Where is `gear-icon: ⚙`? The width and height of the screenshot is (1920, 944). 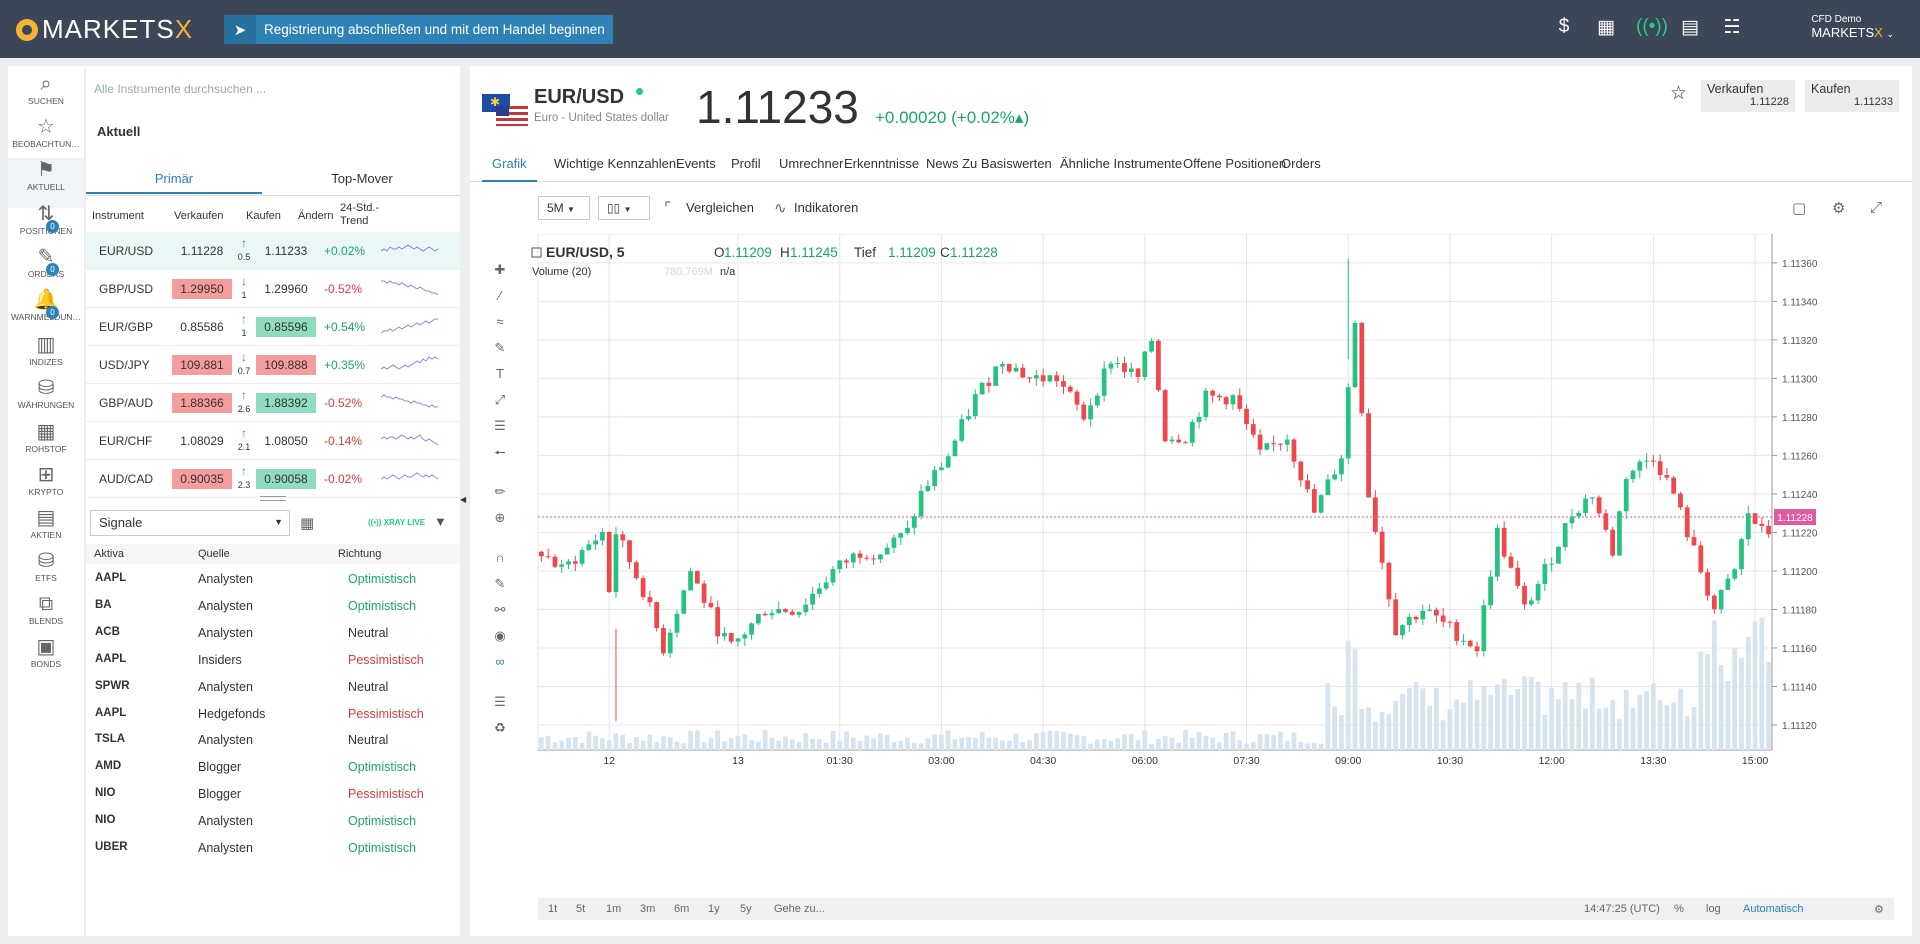
gear-icon: ⚙ is located at coordinates (1839, 208).